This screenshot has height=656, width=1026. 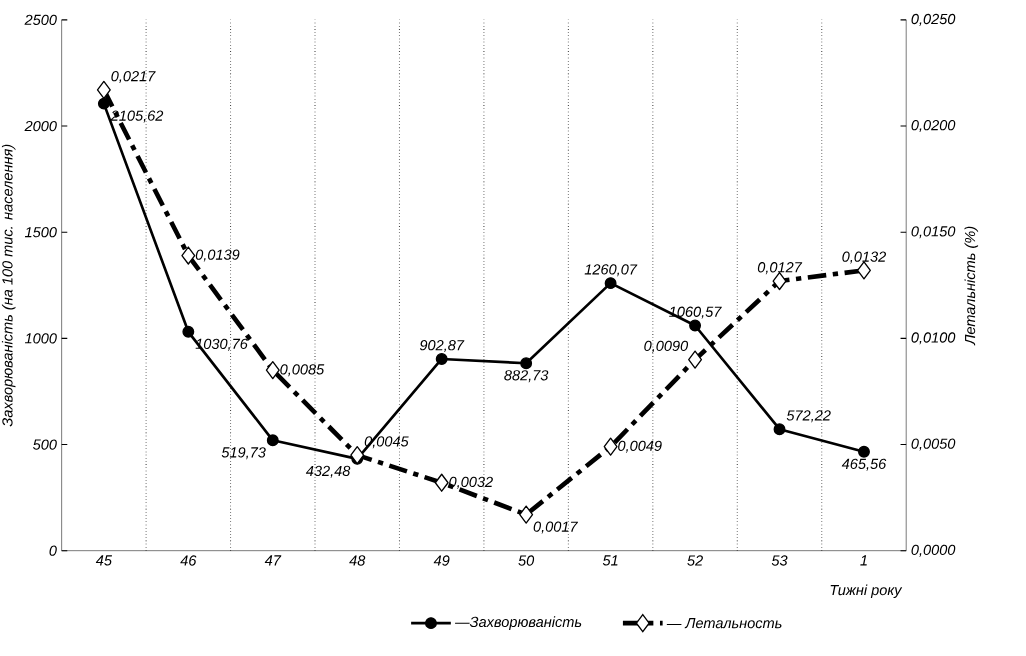 I want to click on data-label: 0,0132, so click(x=864, y=257).